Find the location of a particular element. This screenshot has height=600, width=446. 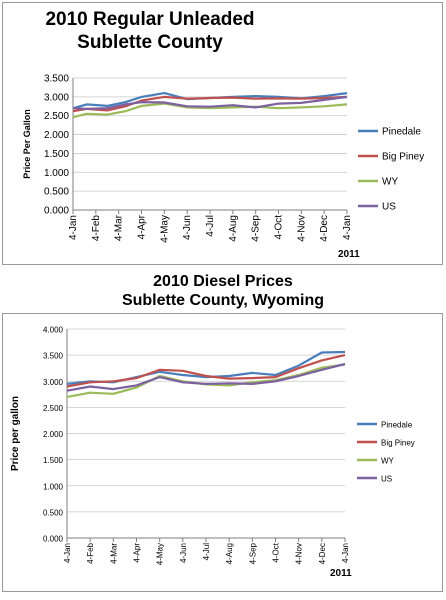

chart-title-line: 2010 Diesel Prices is located at coordinates (223, 281).